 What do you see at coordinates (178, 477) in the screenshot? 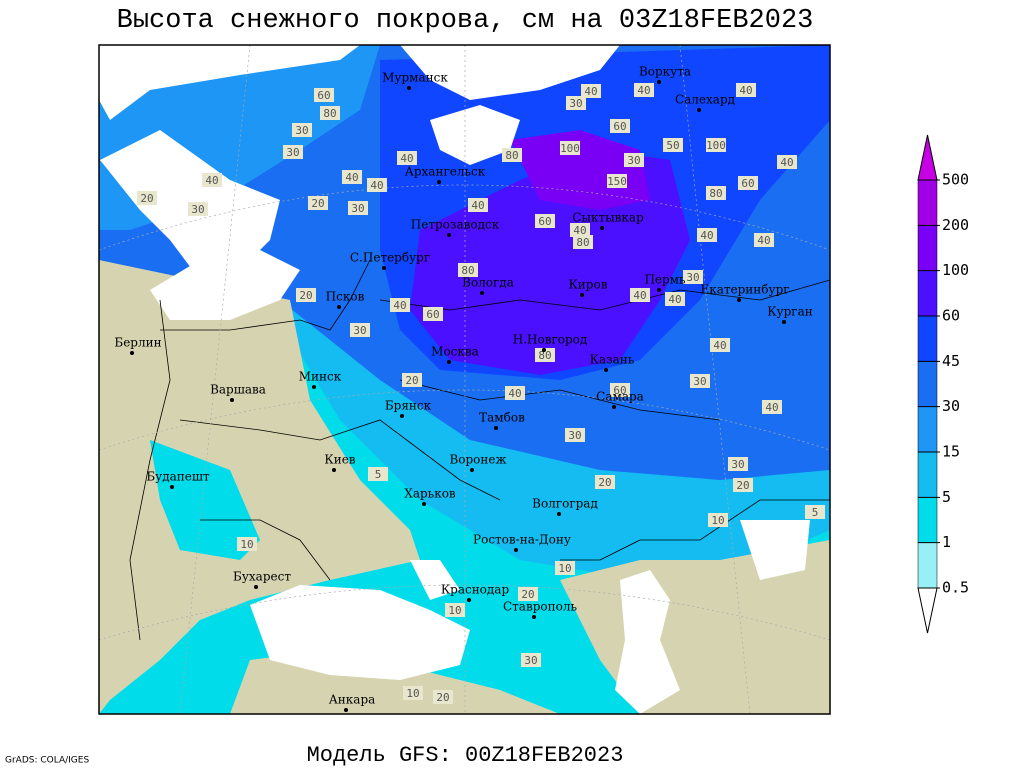
I see `city-name: Будапешт` at bounding box center [178, 477].